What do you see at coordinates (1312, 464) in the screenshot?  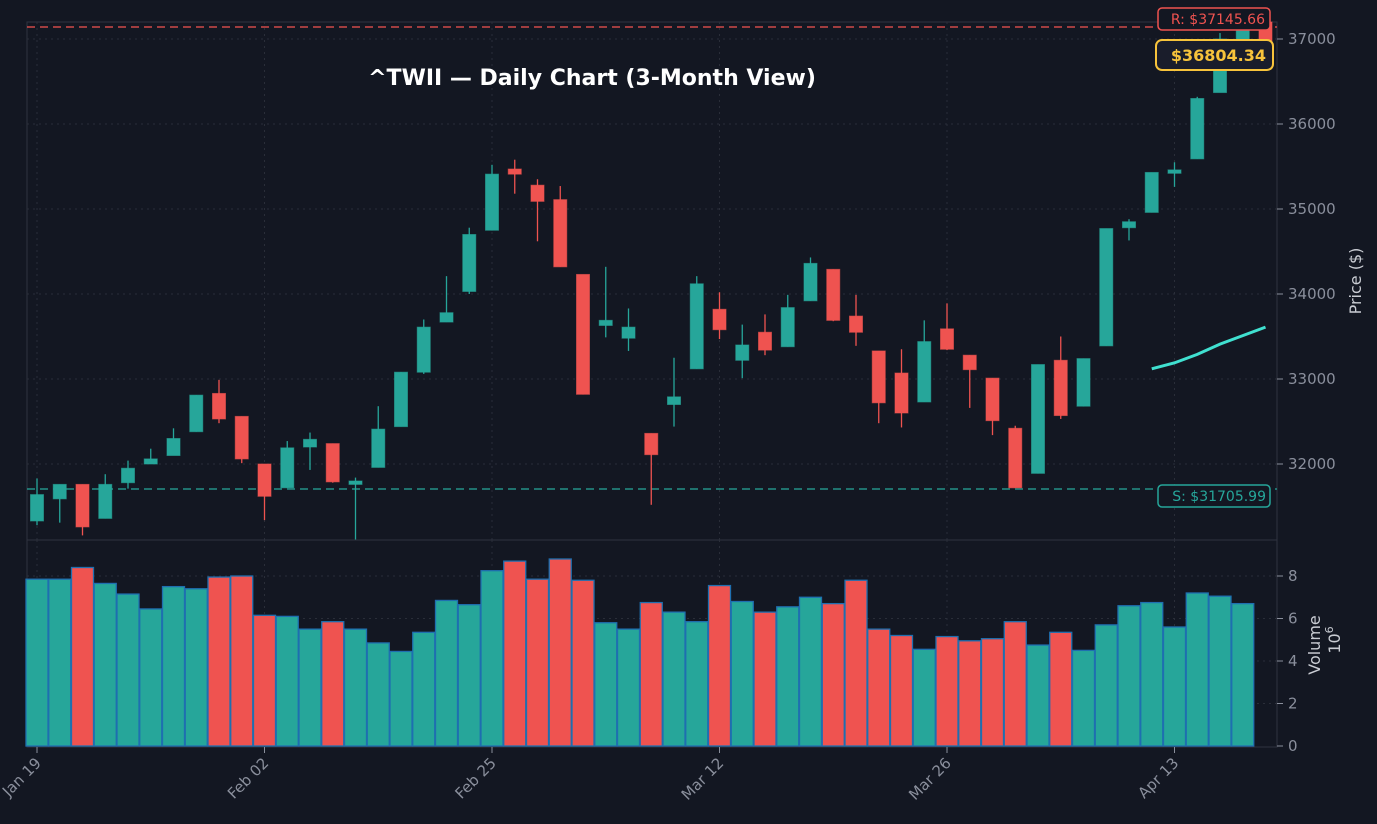 I see `price-tick-label: 32000` at bounding box center [1312, 464].